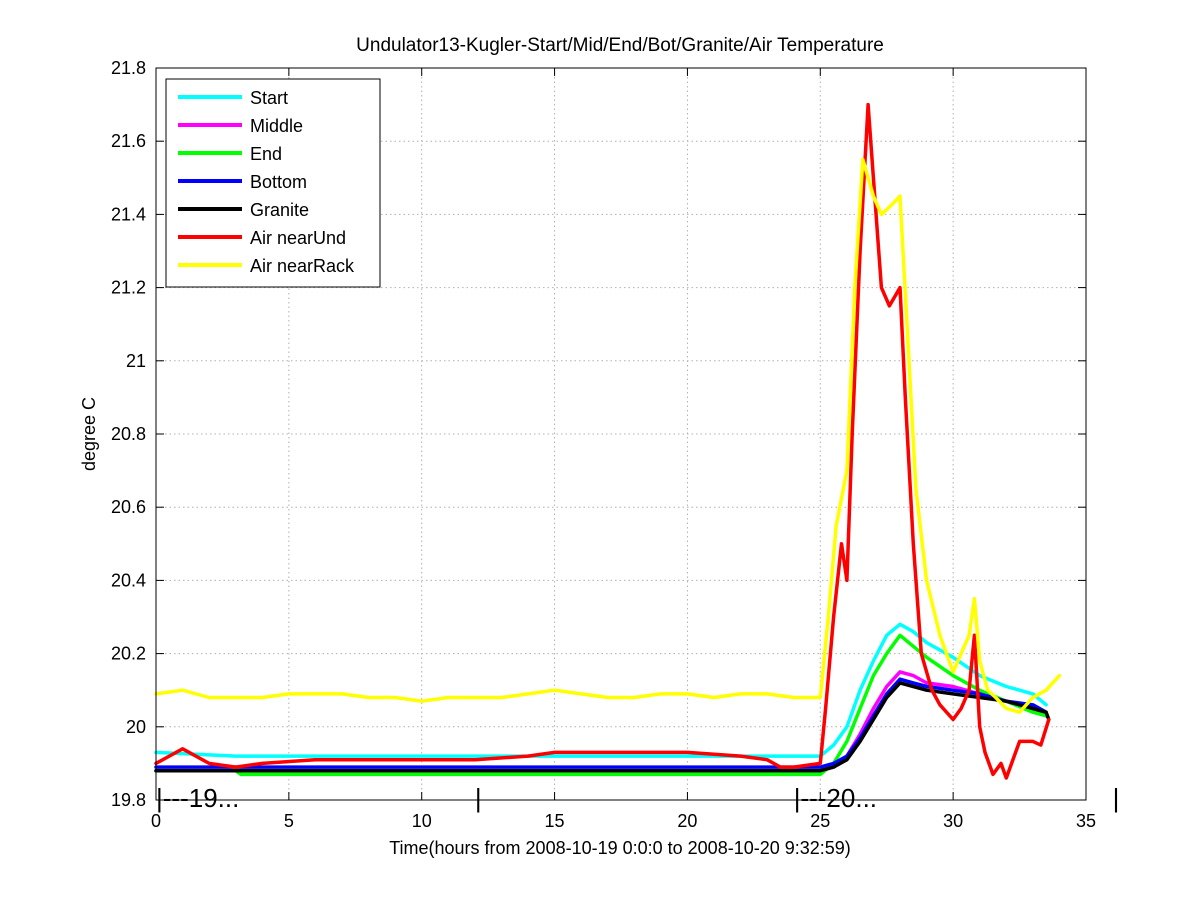 This screenshot has width=1200, height=900. I want to click on y-tick-label: 21, so click(136, 361).